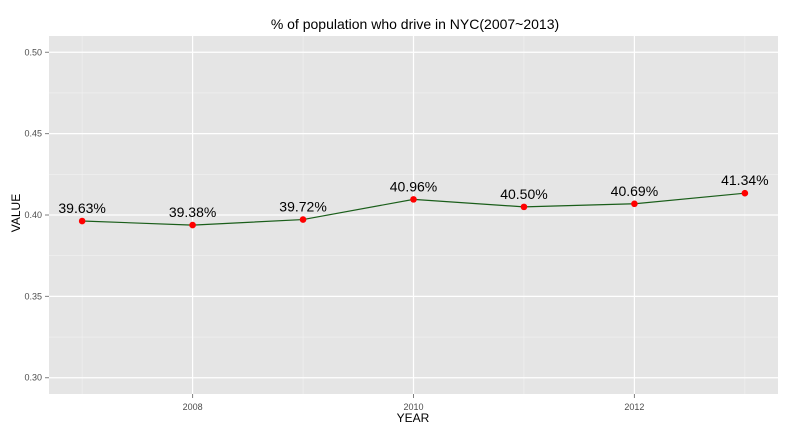 This screenshot has width=792, height=432. Describe the element at coordinates (413, 209) in the screenshot. I see `data-points` at that location.